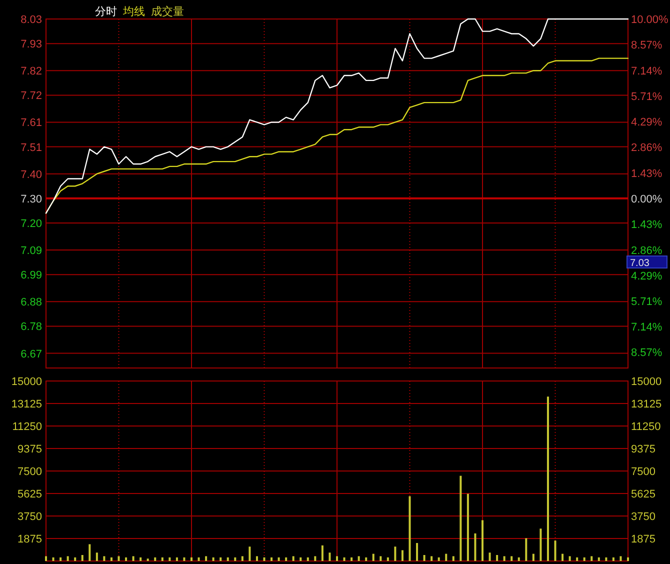 This screenshot has height=564, width=670. Describe the element at coordinates (31, 148) in the screenshot. I see `y-tick-label: 7.51` at that location.